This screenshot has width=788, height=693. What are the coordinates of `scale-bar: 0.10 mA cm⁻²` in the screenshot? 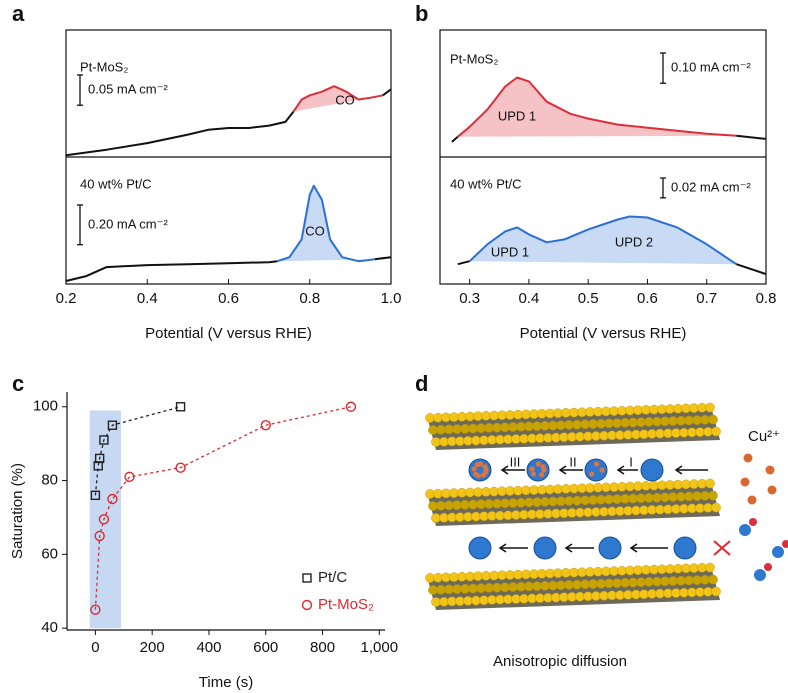 It's located at (705, 68).